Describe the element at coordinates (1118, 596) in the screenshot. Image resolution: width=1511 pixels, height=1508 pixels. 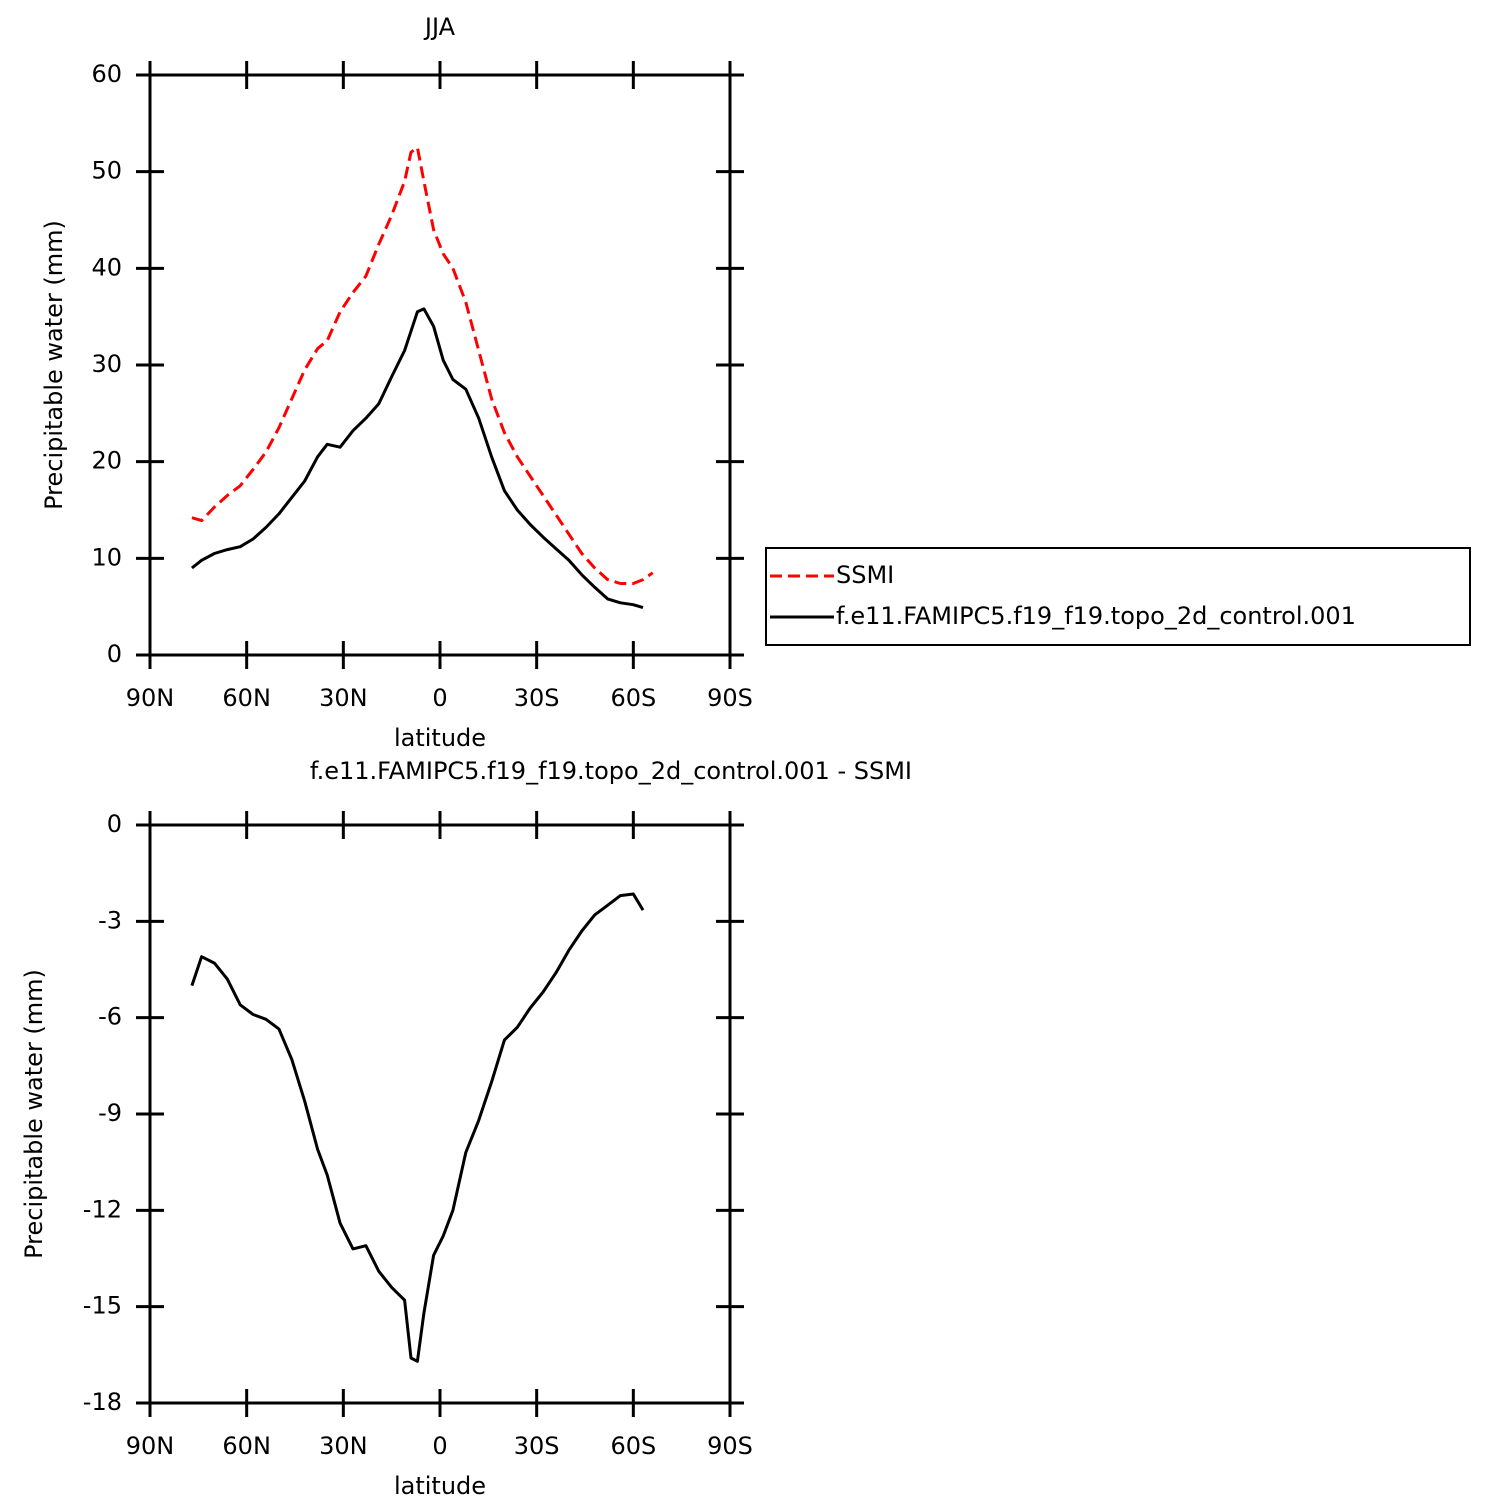
I see `legend-box` at that location.